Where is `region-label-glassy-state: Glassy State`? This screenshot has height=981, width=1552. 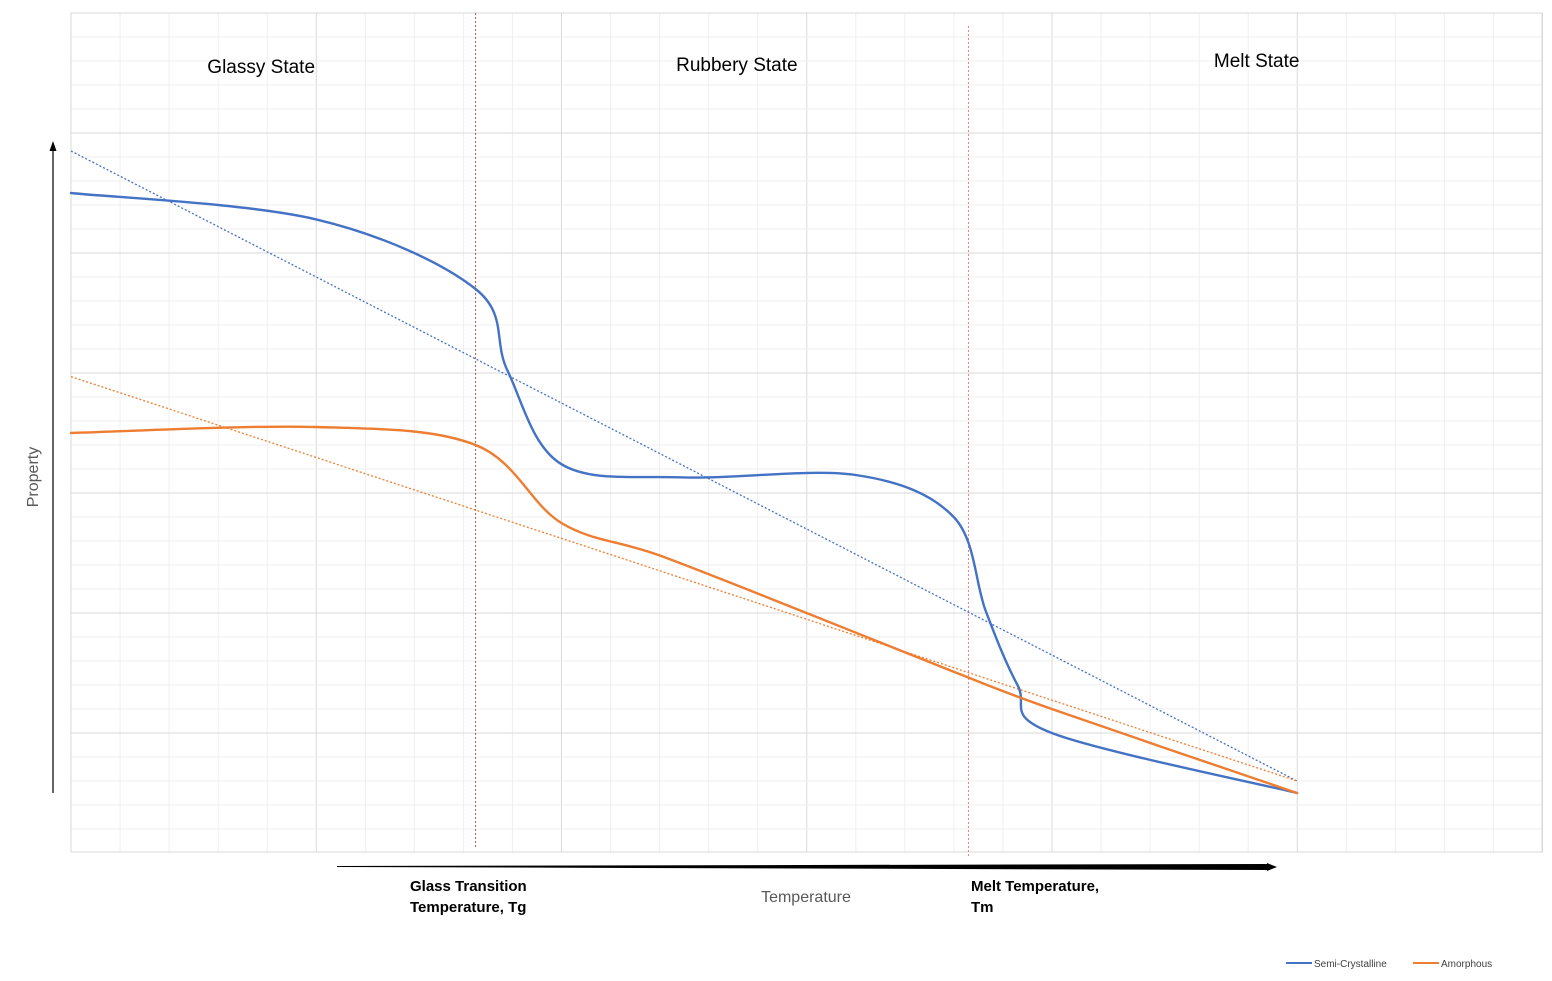 region-label-glassy-state: Glassy State is located at coordinates (261, 67).